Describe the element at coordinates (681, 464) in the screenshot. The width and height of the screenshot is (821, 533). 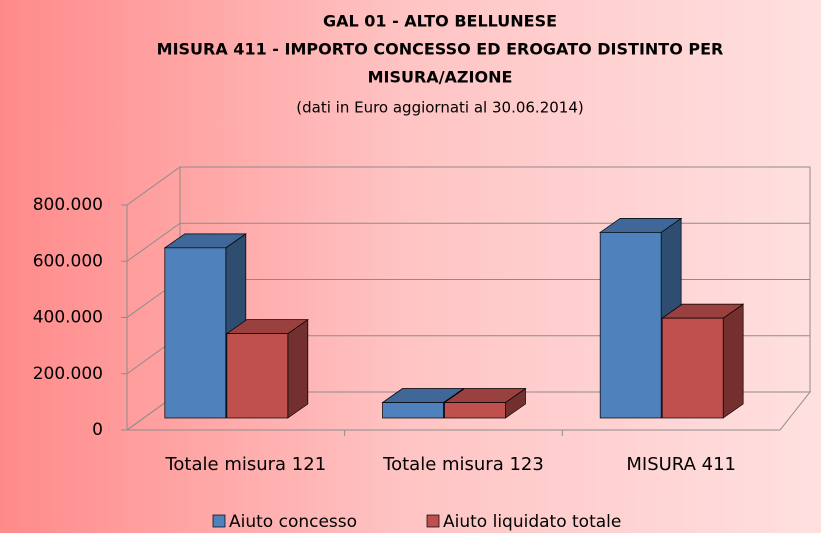
I see `x-tick-label: MISURA 411` at that location.